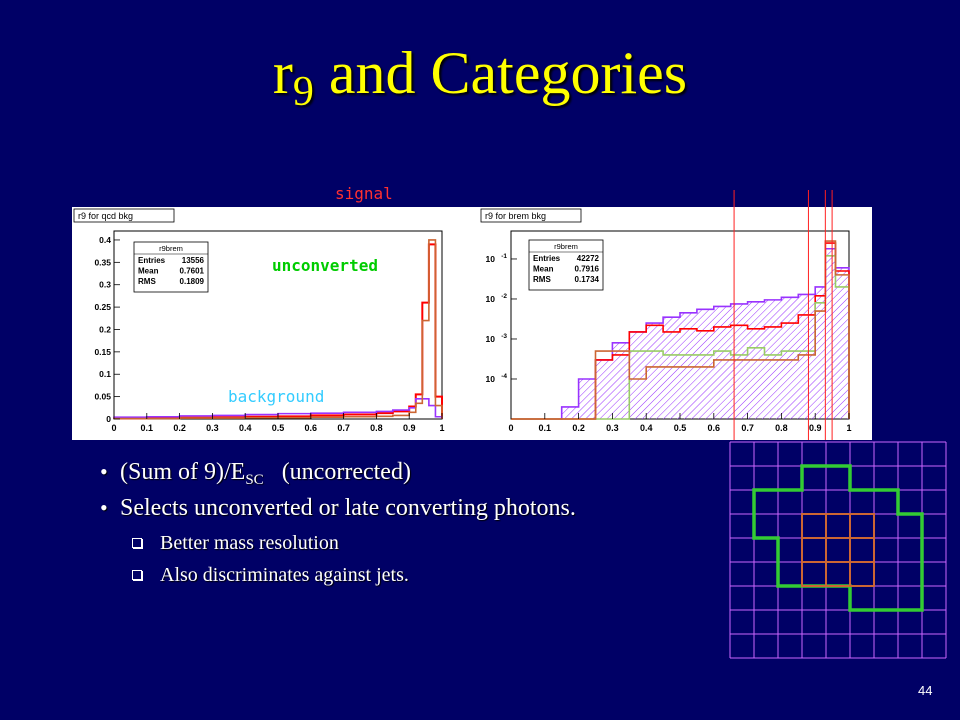  I want to click on y-tick-exponent: -2, so click(504, 296).